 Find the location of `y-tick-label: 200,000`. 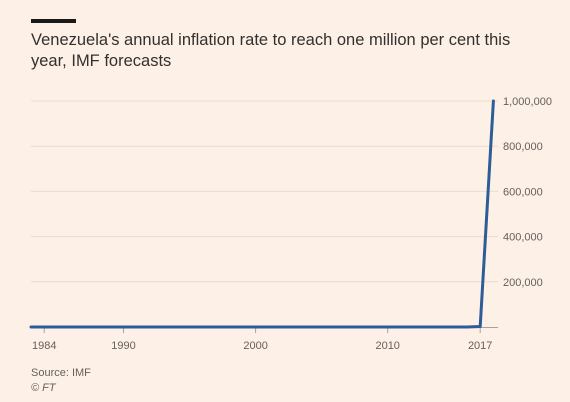

y-tick-label: 200,000 is located at coordinates (523, 283).